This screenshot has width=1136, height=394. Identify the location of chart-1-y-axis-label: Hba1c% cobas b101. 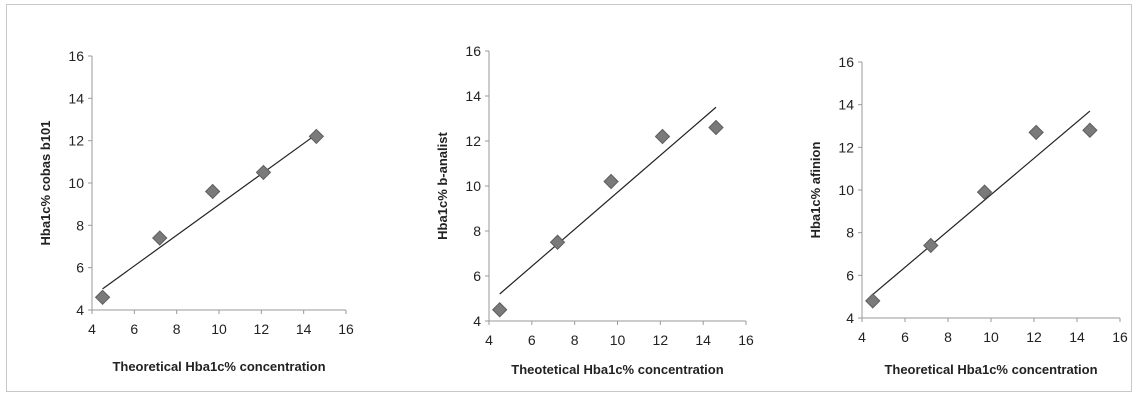
(45, 182).